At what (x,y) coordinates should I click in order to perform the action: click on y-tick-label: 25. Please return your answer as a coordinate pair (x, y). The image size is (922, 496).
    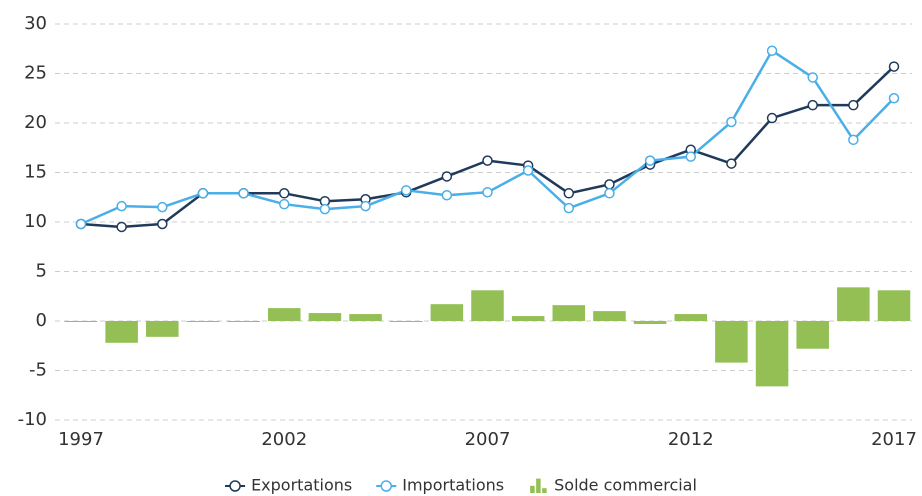
    Looking at the image, I should click on (35, 73).